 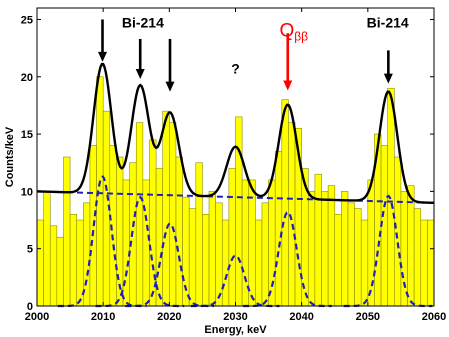 I want to click on q-label-main: Q, so click(x=286, y=31).